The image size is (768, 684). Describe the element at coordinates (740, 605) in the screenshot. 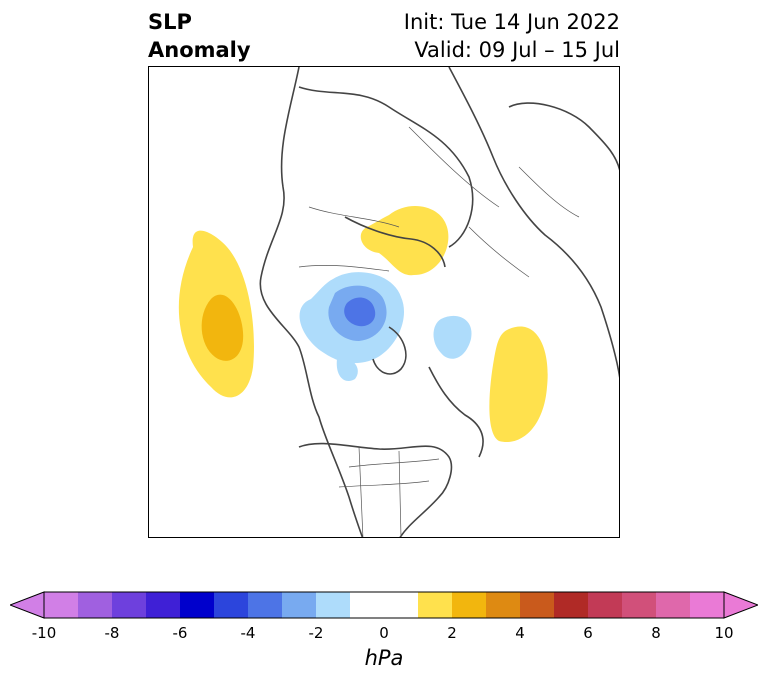

I see `colorbar-extend-high` at that location.